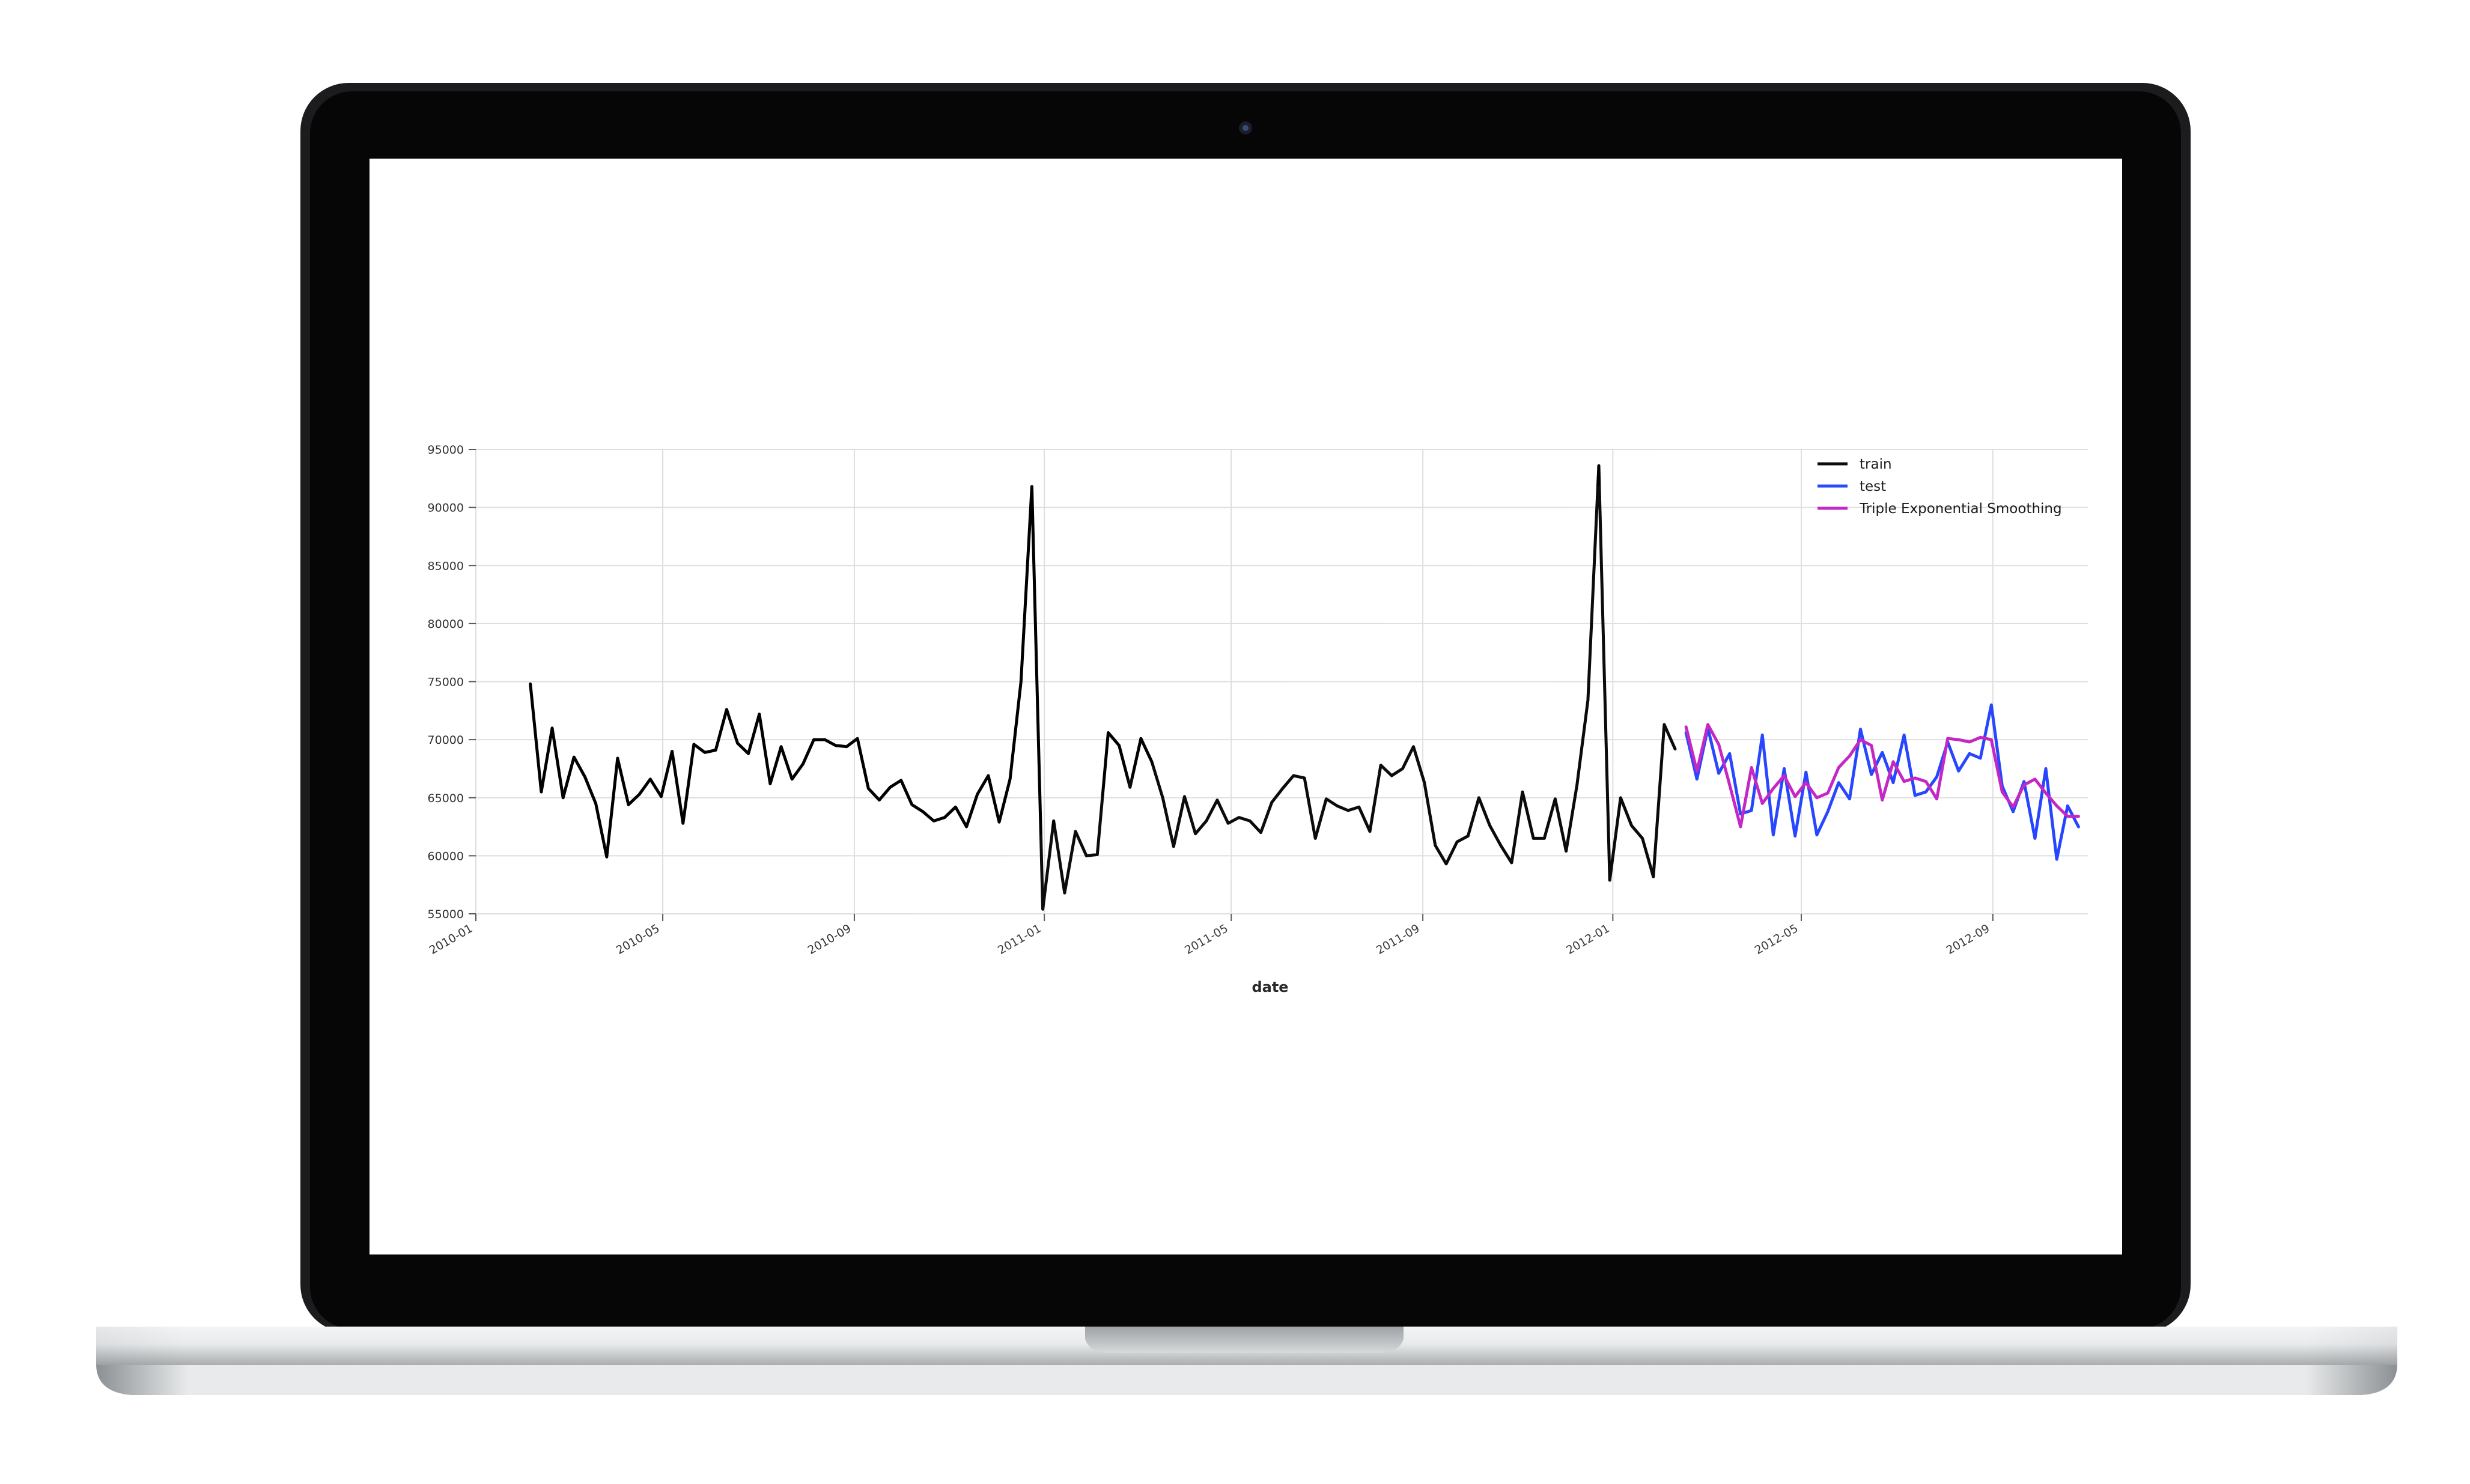  Describe the element at coordinates (446, 624) in the screenshot. I see `y-tick-label: 80000` at that location.